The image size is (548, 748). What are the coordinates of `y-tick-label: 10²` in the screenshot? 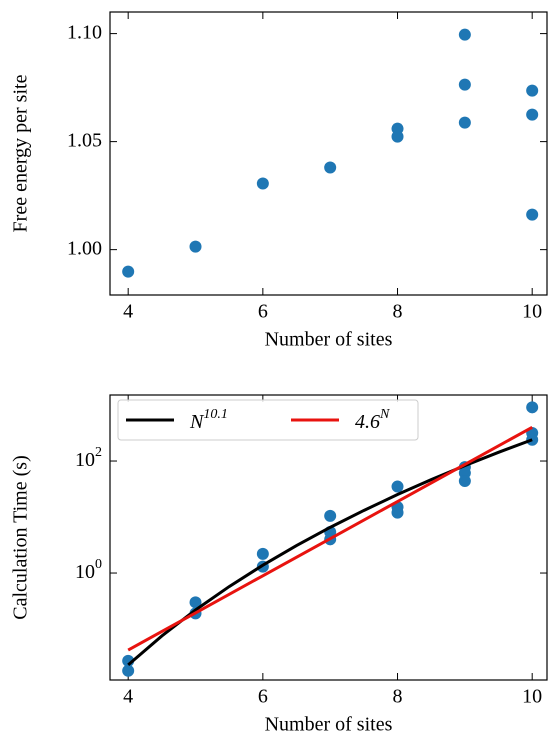 It's located at (88, 457).